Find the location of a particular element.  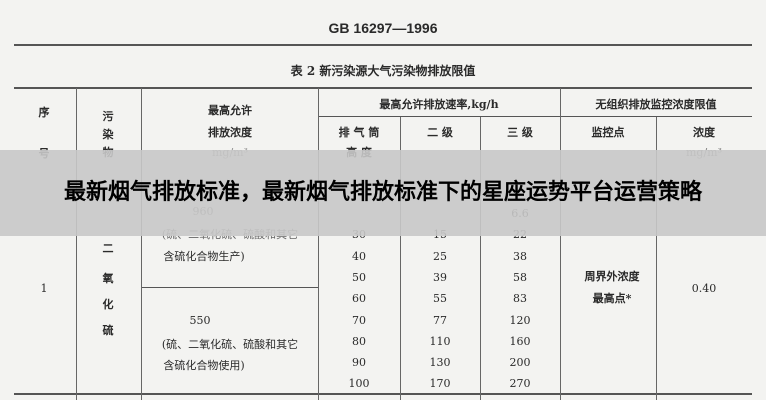

pollutant-name: 化 is located at coordinates (108, 304).